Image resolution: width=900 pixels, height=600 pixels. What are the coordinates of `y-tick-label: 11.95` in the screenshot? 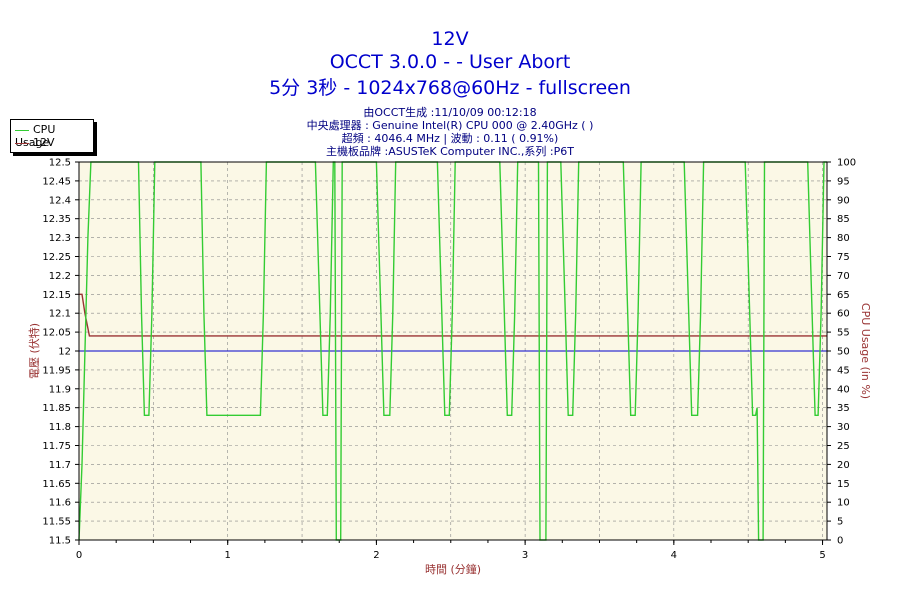 It's located at (56, 370).